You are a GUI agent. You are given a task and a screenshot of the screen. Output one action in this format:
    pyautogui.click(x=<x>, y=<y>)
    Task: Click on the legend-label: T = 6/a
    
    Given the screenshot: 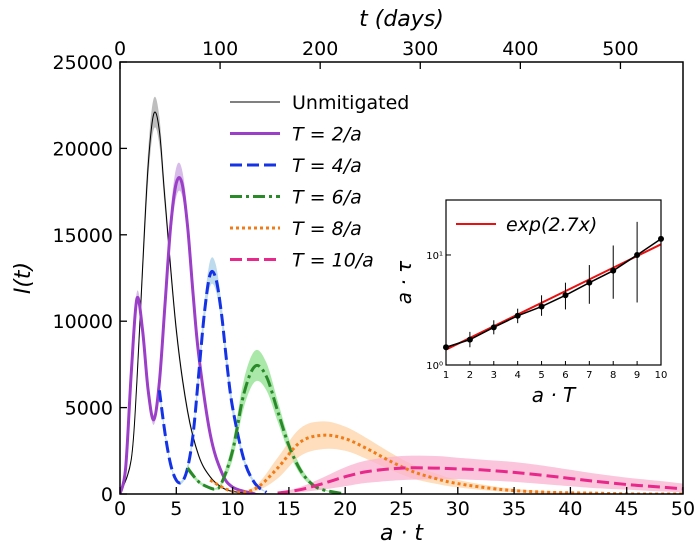 What is the action you would take?
    pyautogui.click(x=327, y=198)
    